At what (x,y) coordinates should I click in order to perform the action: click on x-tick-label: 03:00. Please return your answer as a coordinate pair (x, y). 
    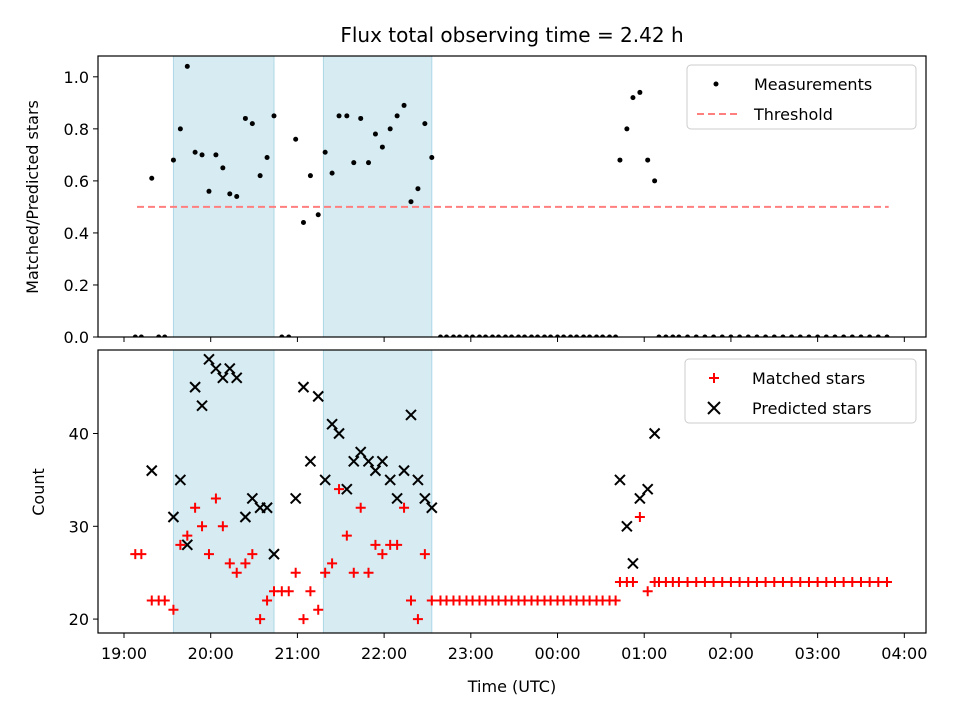
    Looking at the image, I should click on (818, 653).